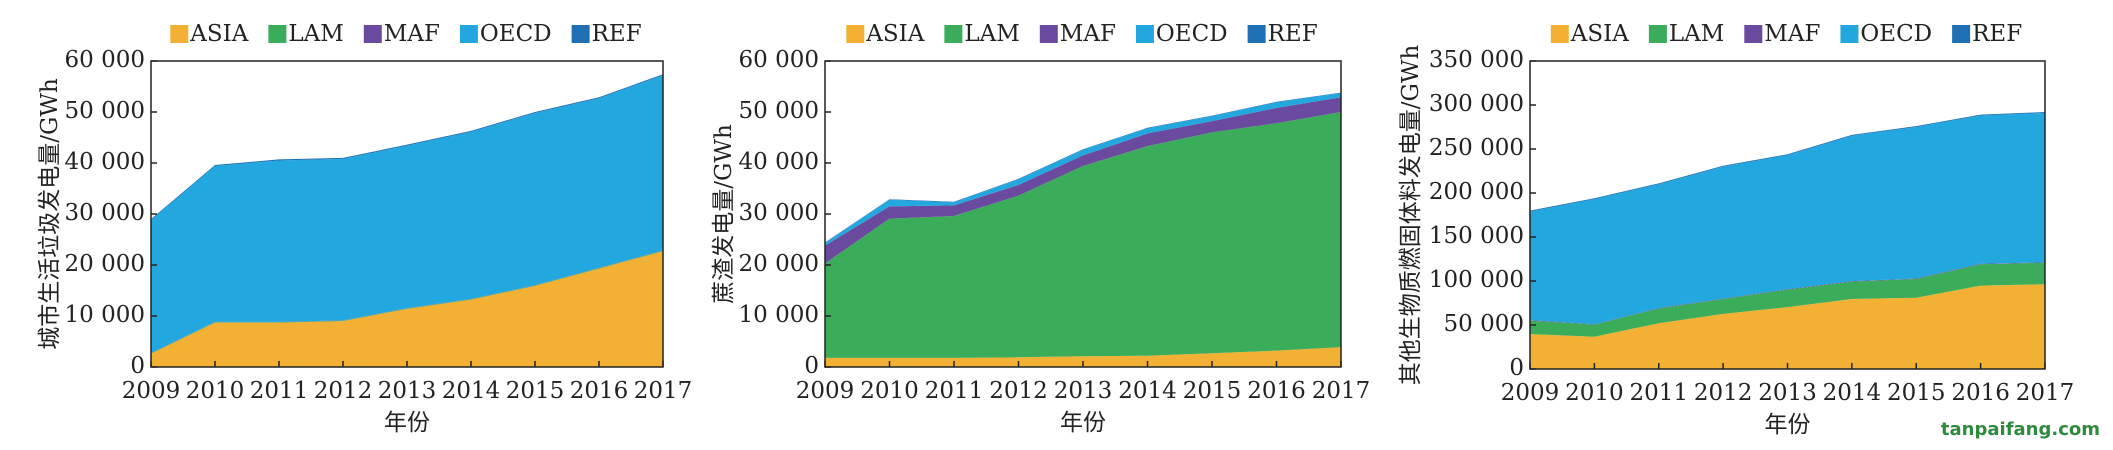 Image resolution: width=2113 pixels, height=450 pixels. Describe the element at coordinates (1476, 236) in the screenshot. I see `y-tick-label: 150 000` at that location.